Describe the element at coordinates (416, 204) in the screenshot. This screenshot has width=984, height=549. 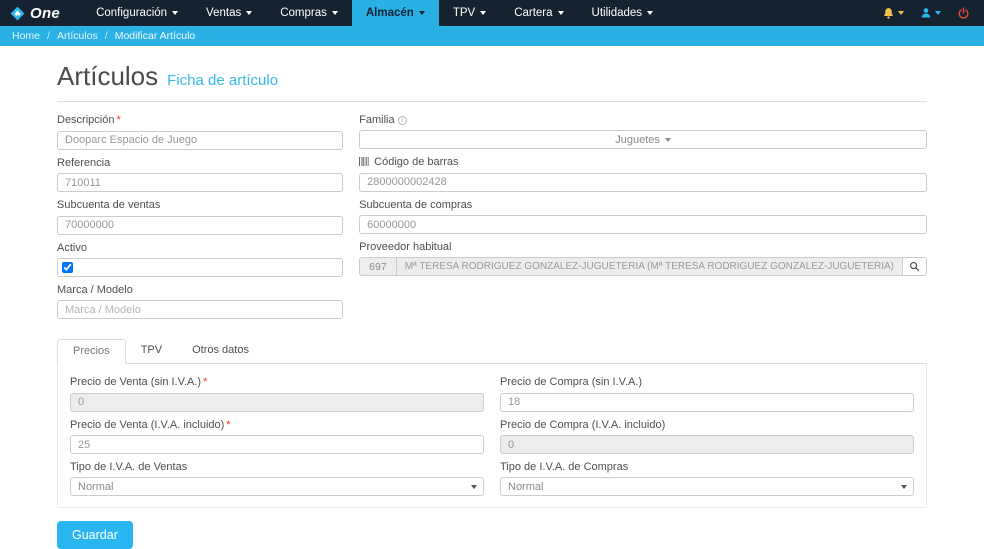
I see `subcuenta-compras-label: Subcuenta de compras` at that location.